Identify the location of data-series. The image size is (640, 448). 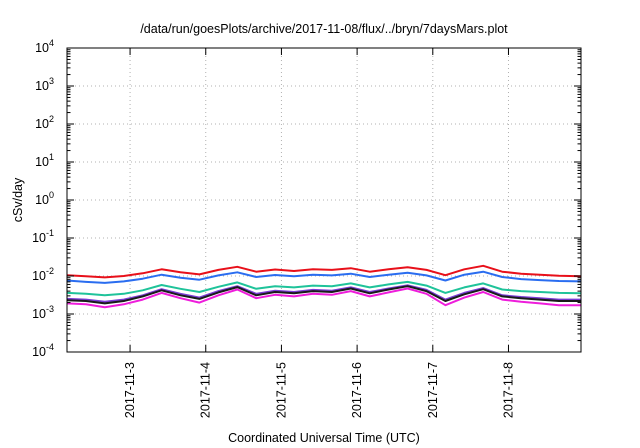
(324, 286).